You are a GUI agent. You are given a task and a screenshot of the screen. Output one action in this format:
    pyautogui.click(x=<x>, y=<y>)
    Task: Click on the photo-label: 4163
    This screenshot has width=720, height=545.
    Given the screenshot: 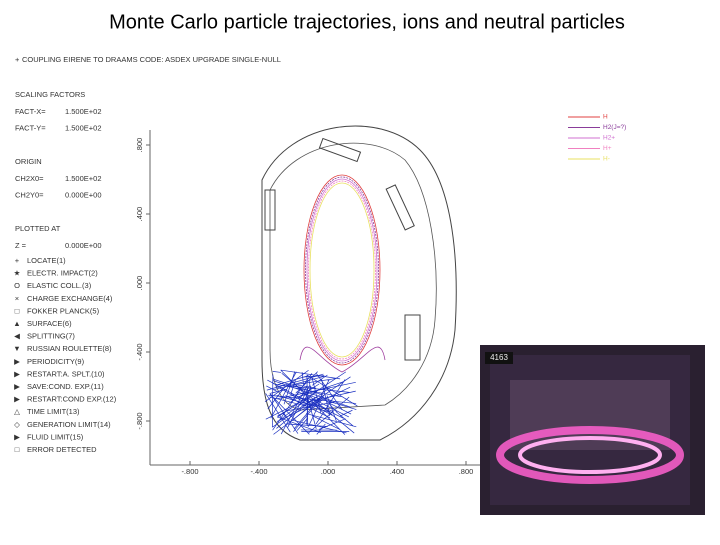 What is the action you would take?
    pyautogui.click(x=499, y=357)
    